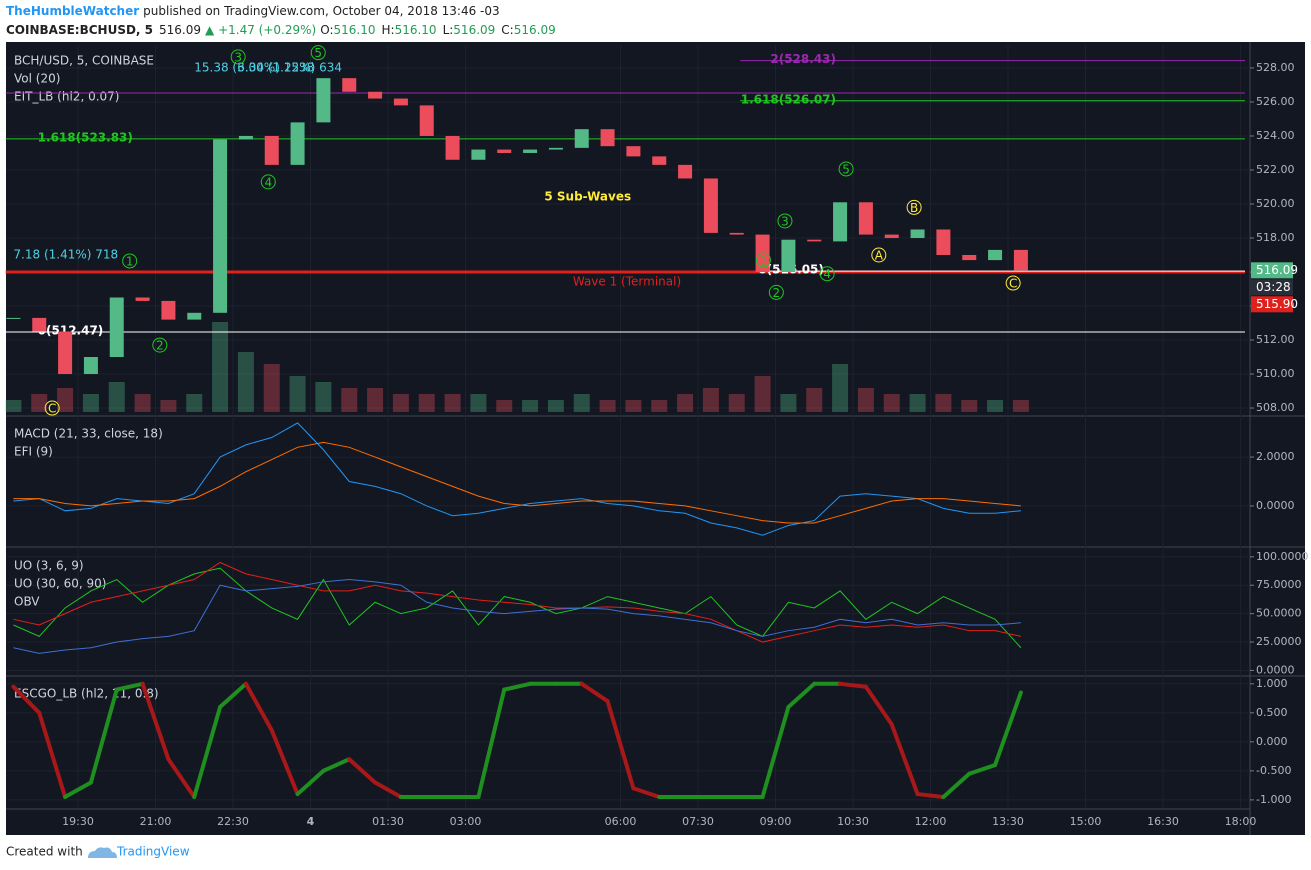 Image resolution: width=1311 pixels, height=870 pixels. What do you see at coordinates (698, 821) in the screenshot?
I see `x-tick-label: 07:30` at bounding box center [698, 821].